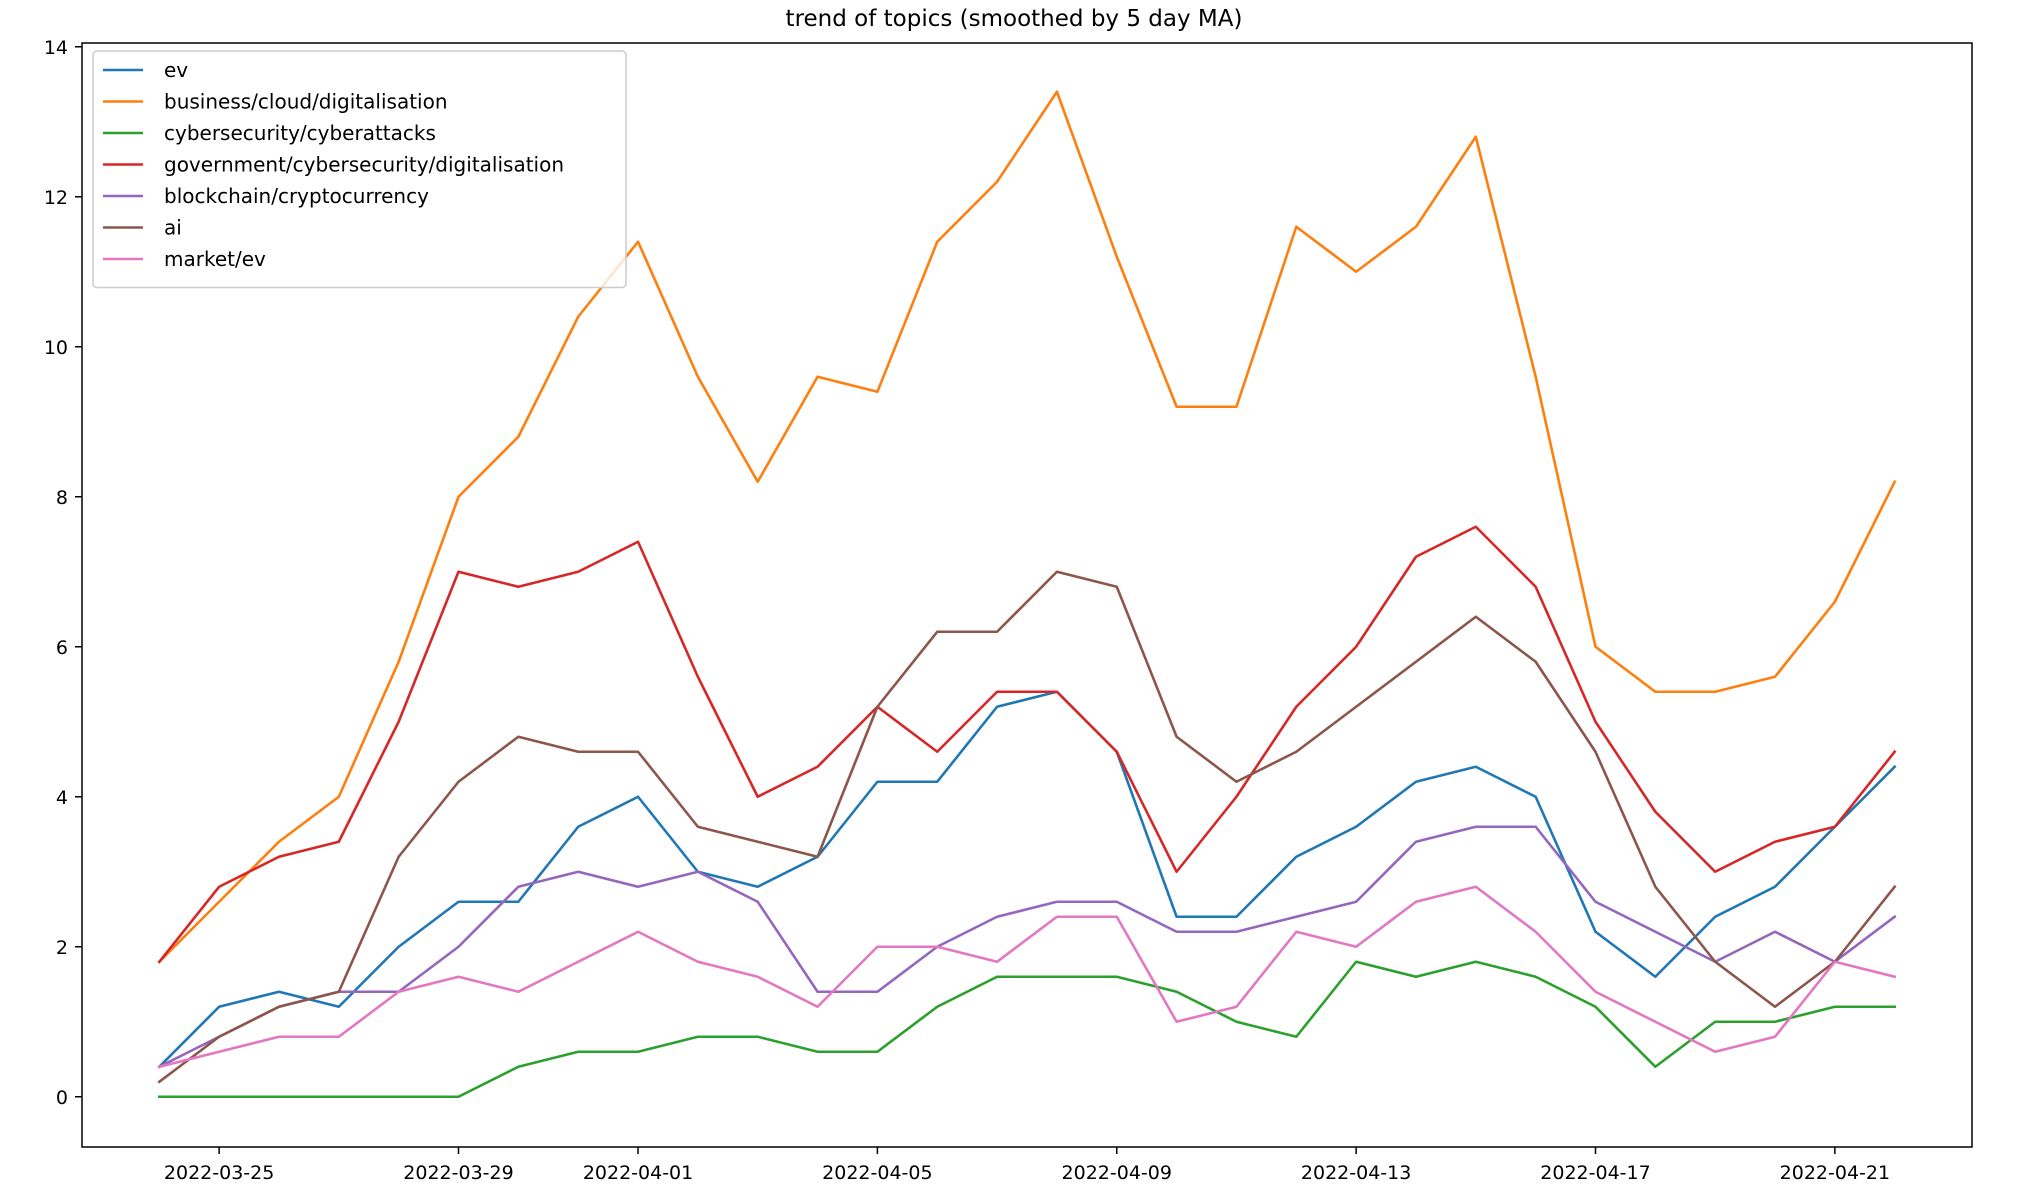 The image size is (2028, 1198). What do you see at coordinates (62, 948) in the screenshot?
I see `y-tick-label: 2` at bounding box center [62, 948].